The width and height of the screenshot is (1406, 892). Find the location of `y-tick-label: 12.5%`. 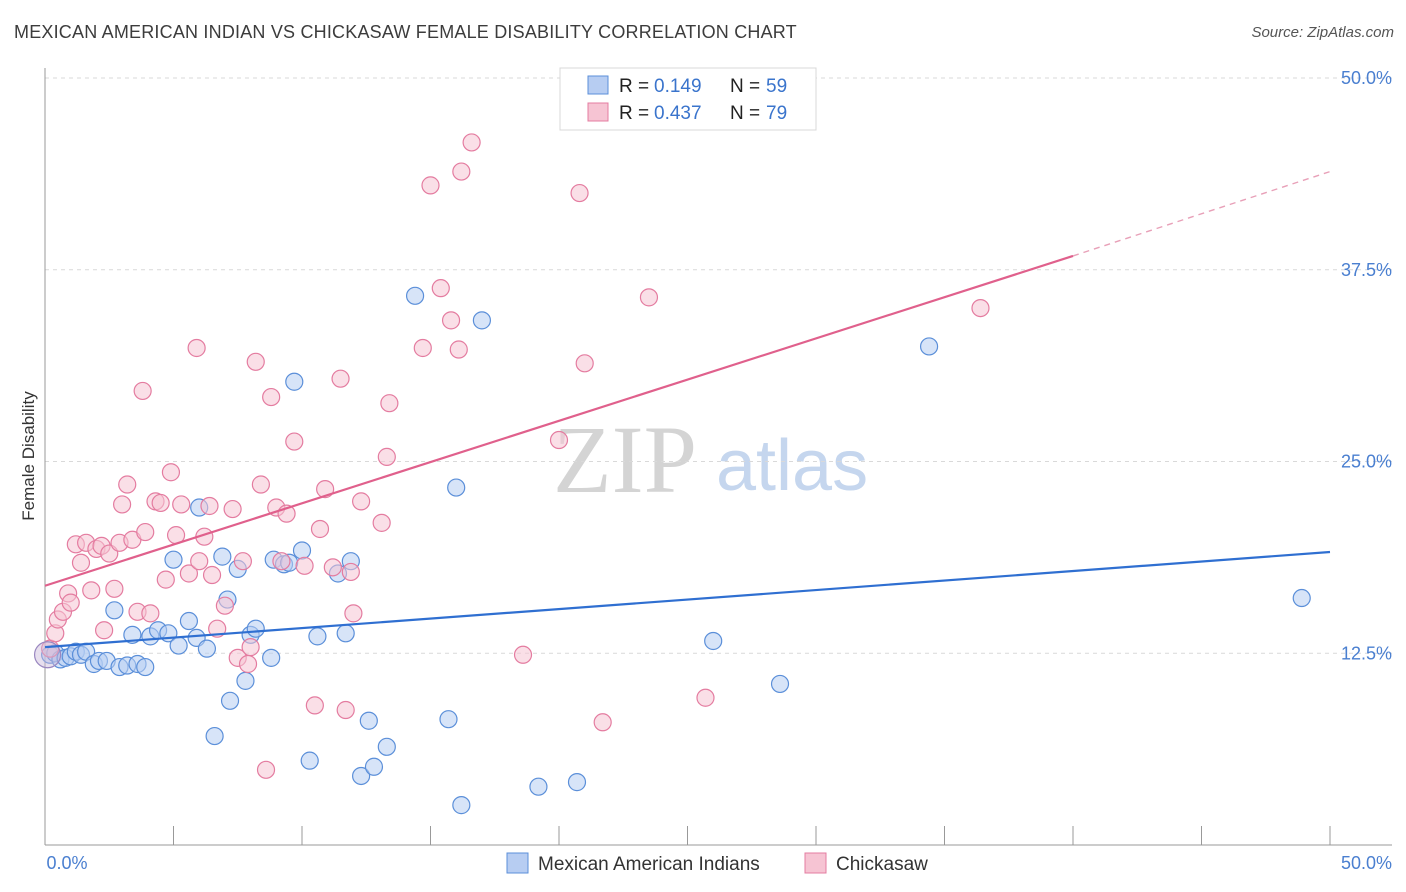

y-tick-label: 12.5% is located at coordinates (1366, 653).